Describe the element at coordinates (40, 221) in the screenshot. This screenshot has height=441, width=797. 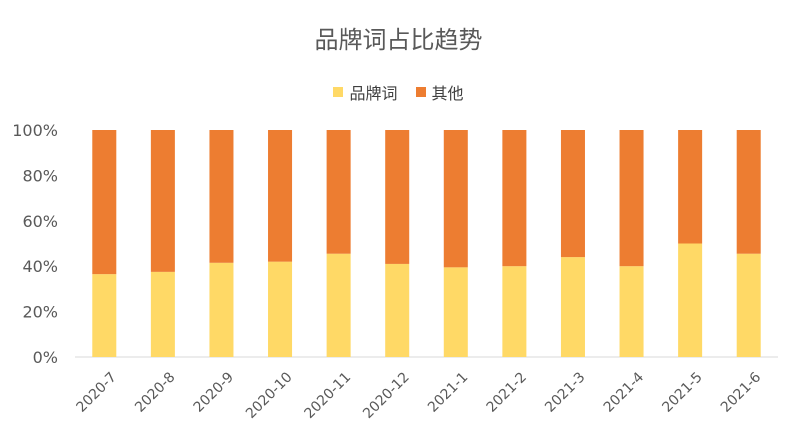
I see `y-tick-label: 60%` at that location.